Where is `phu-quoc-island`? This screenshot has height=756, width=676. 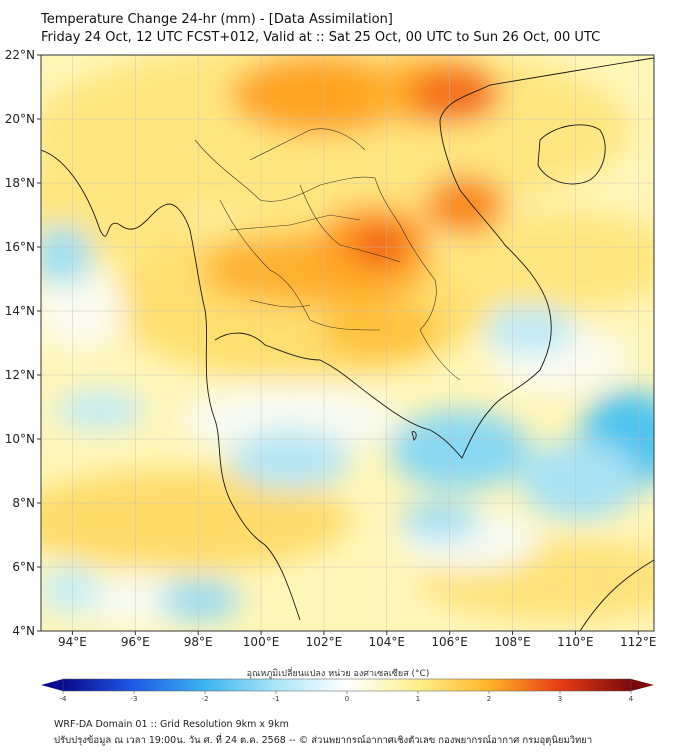
phu-quoc-island is located at coordinates (414, 436).